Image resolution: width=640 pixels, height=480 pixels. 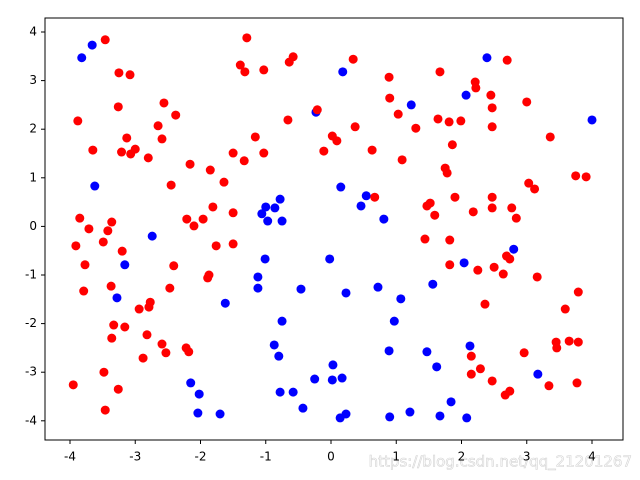 I want to click on y-tick-label: 4, so click(x=33, y=31).